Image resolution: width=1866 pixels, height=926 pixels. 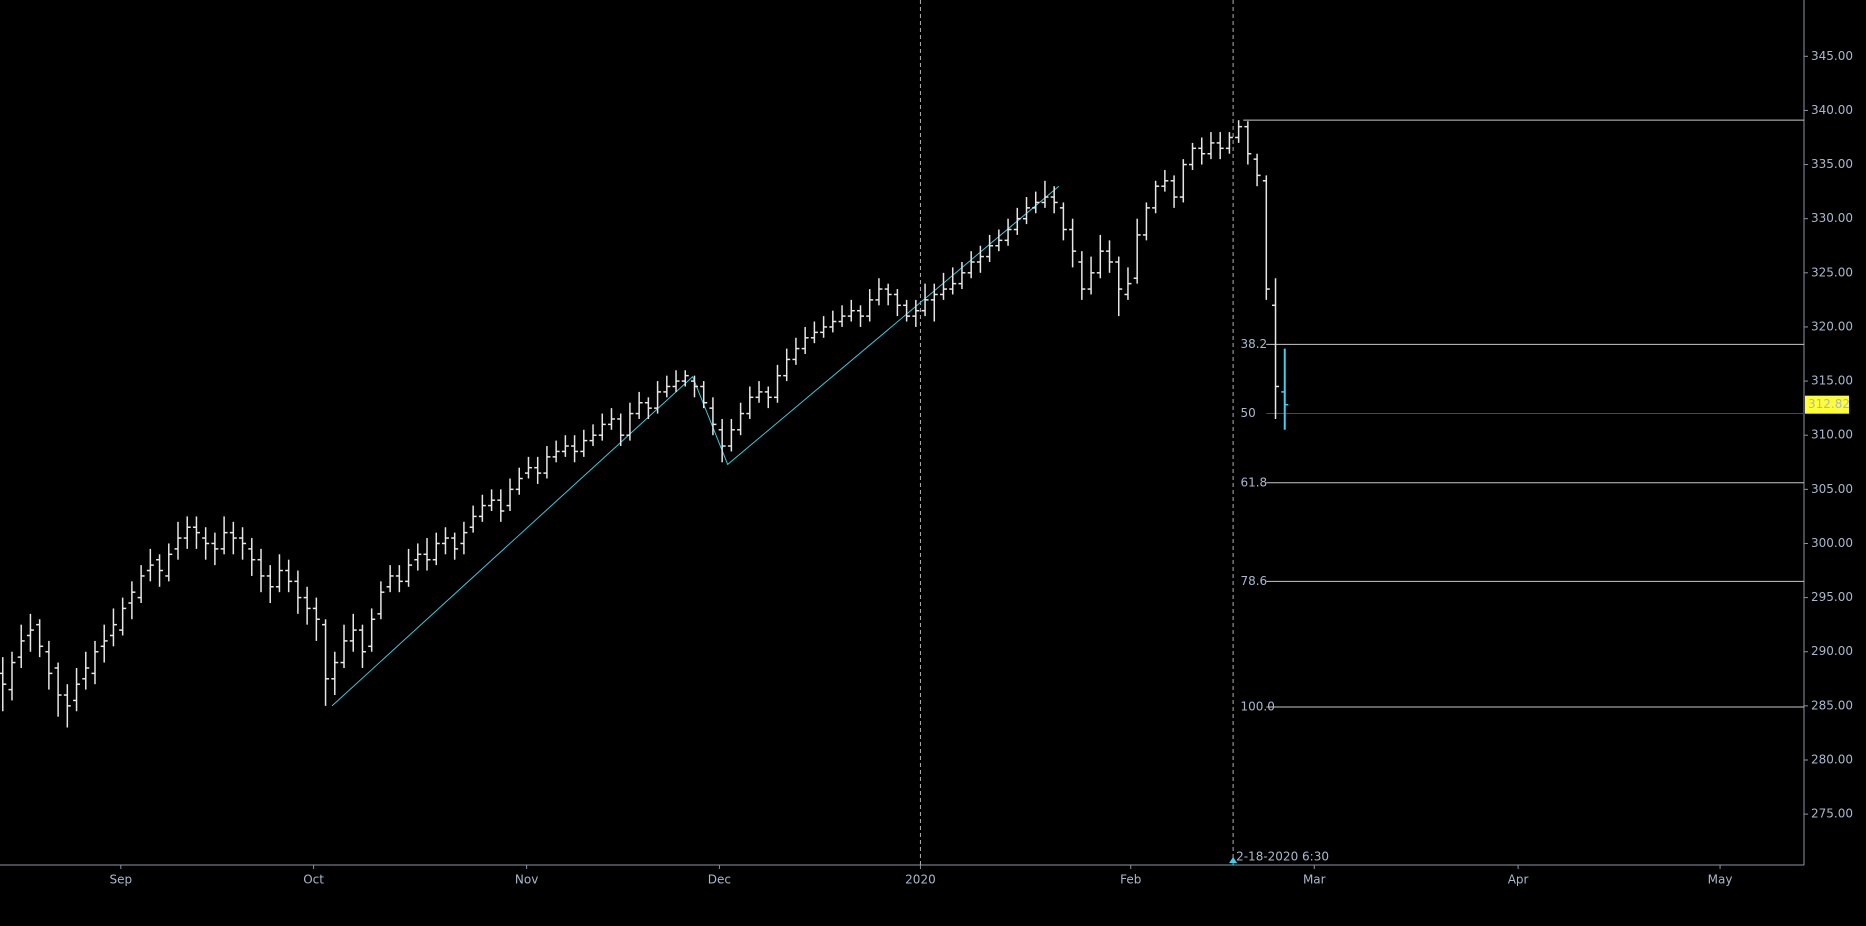 I want to click on last-price-box, so click(x=1827, y=404).